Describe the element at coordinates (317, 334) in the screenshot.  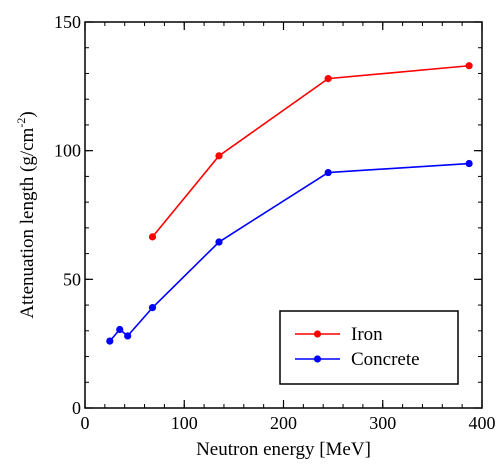
I see `legend-iron-marker` at that location.